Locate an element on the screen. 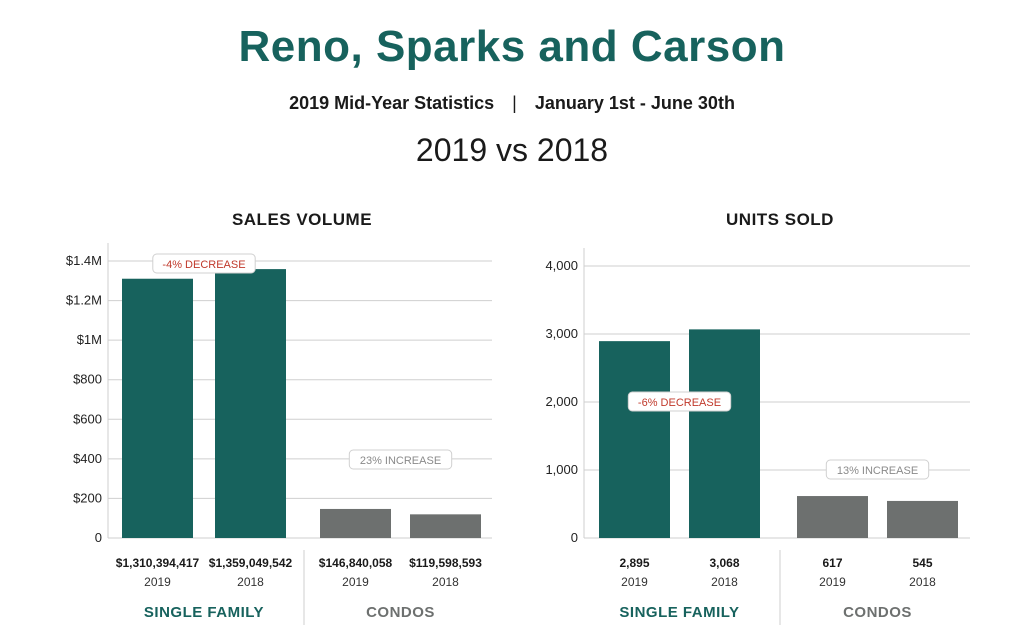 The width and height of the screenshot is (1024, 636). chart-title: SALES VOLUME is located at coordinates (302, 219).